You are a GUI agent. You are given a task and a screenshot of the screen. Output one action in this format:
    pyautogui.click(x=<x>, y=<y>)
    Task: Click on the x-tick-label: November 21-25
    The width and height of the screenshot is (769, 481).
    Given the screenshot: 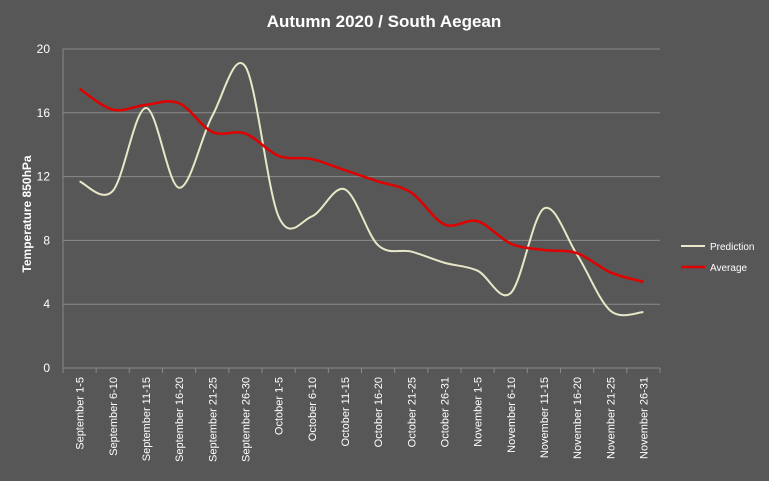 What is the action you would take?
    pyautogui.click(x=611, y=418)
    